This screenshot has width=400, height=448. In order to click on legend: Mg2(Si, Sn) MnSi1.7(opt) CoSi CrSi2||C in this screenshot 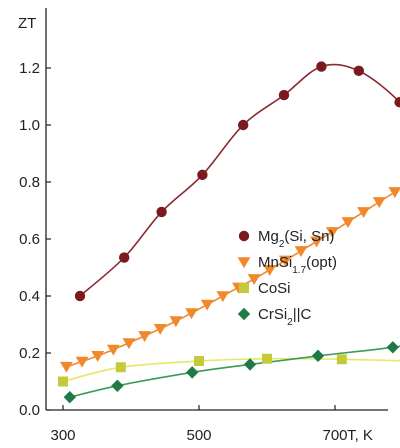, I will do `click(287, 278)`.